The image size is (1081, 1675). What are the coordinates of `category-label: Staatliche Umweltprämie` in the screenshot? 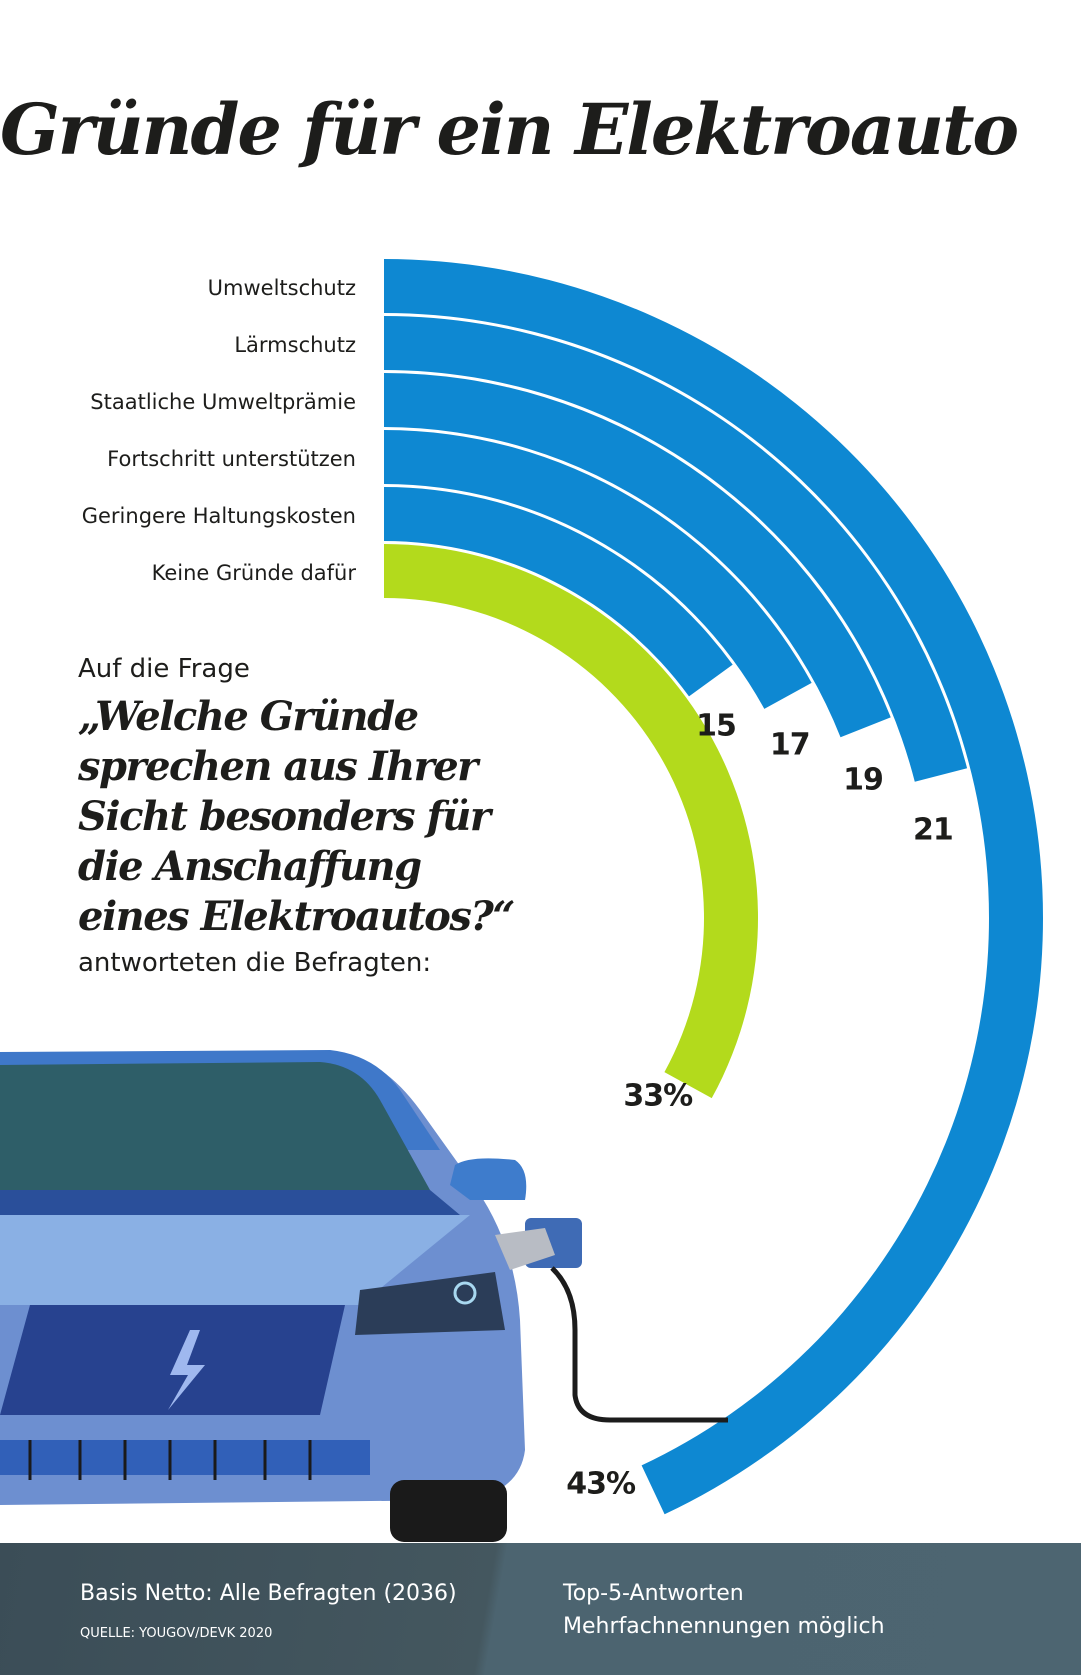 It's located at (223, 402).